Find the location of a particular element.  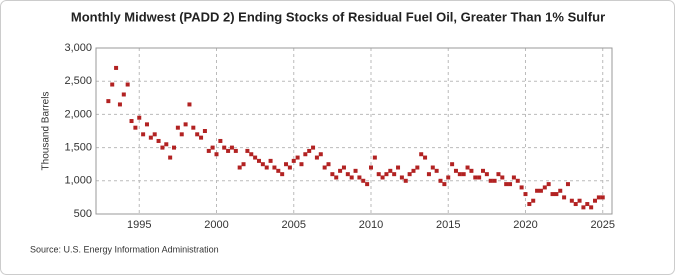

y-tick-label: 2,000 is located at coordinates (78, 114).